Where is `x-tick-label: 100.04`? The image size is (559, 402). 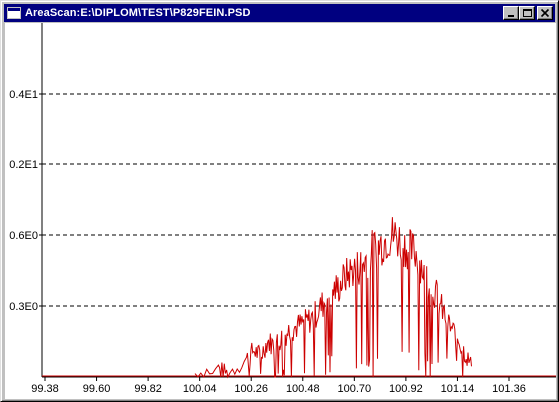
x-tick-label: 100.04 is located at coordinates (200, 389).